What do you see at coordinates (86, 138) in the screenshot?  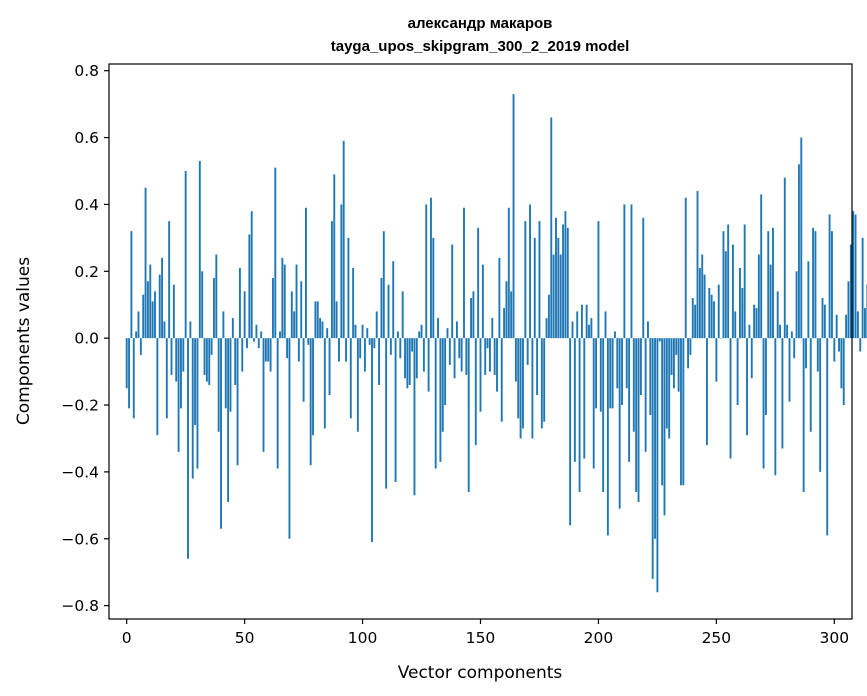 I see `y-tick-label: 0.6` at bounding box center [86, 138].